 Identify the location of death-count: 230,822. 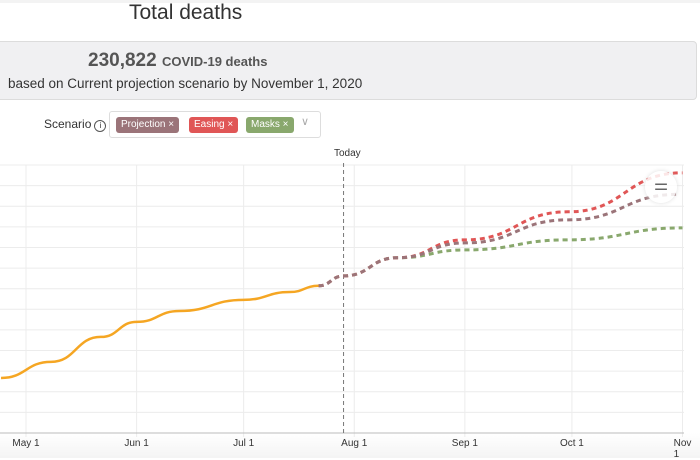
(122, 60).